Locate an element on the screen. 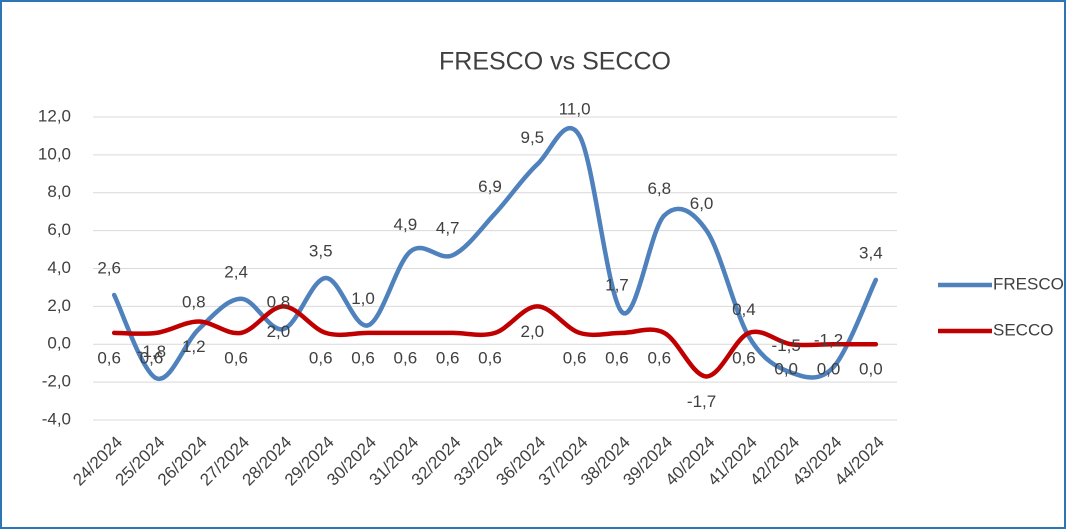  y-tick-label: 0,0 is located at coordinates (59, 343).